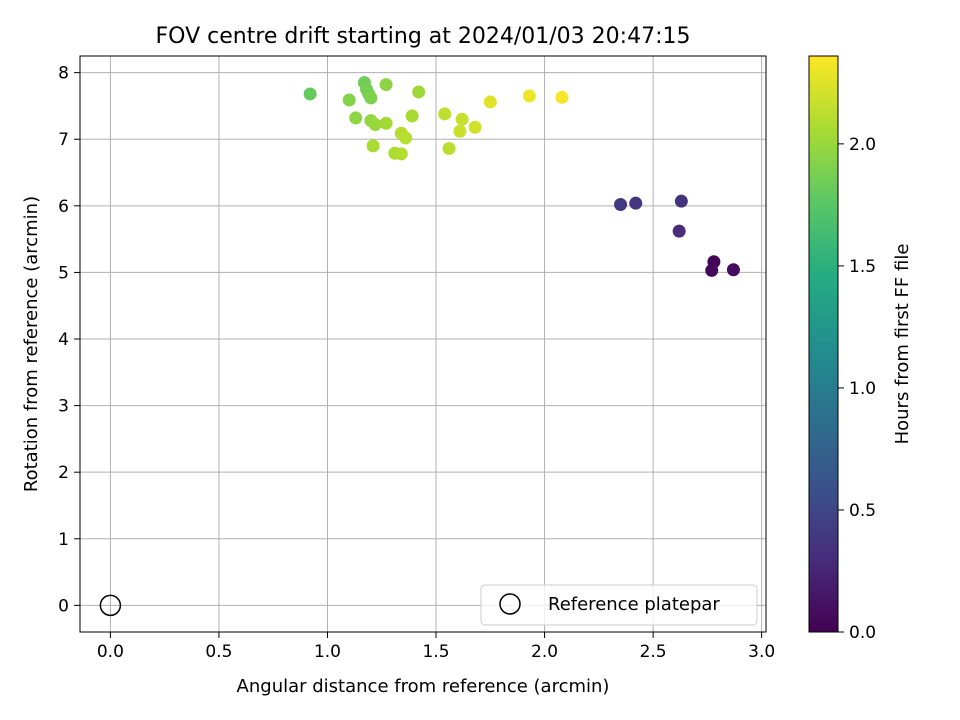  I want to click on x-tick-label: 1.5, so click(436, 652).